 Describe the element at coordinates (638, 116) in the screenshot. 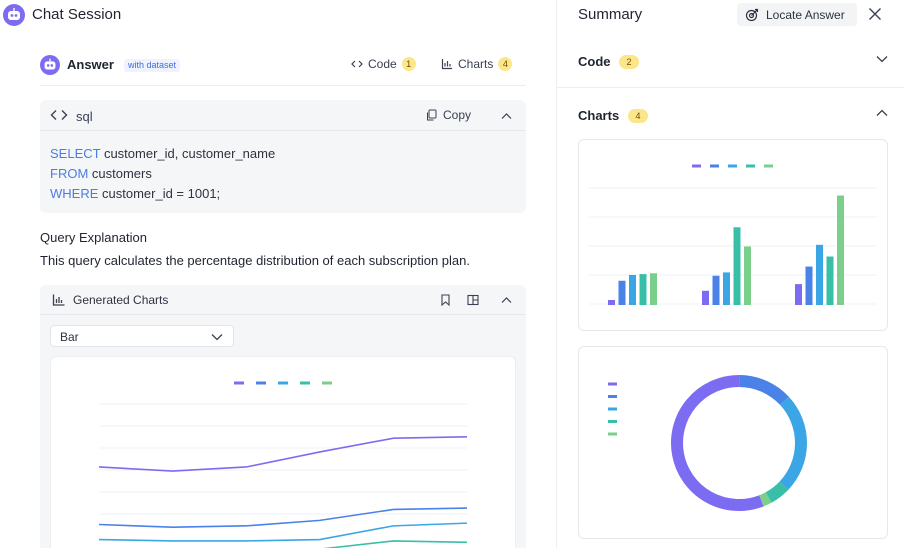

I see `summary-charts-count: 4` at that location.